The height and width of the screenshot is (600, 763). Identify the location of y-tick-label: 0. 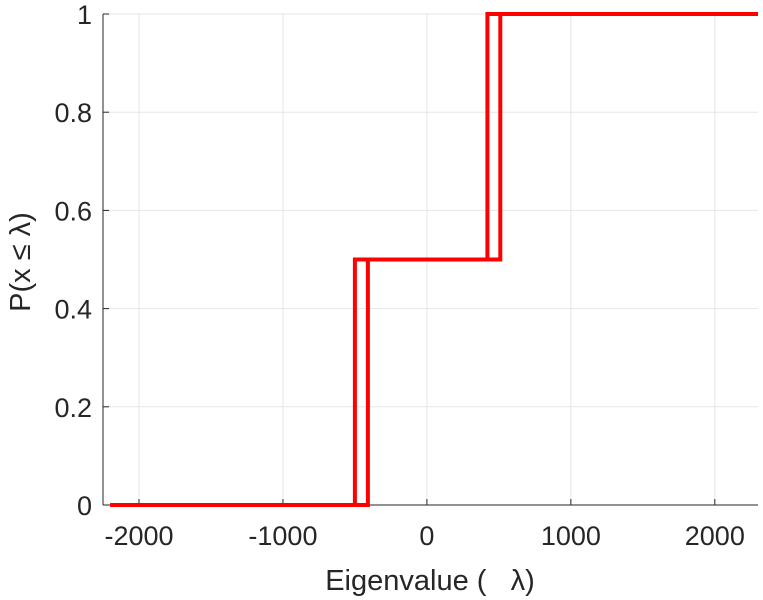
(84, 506).